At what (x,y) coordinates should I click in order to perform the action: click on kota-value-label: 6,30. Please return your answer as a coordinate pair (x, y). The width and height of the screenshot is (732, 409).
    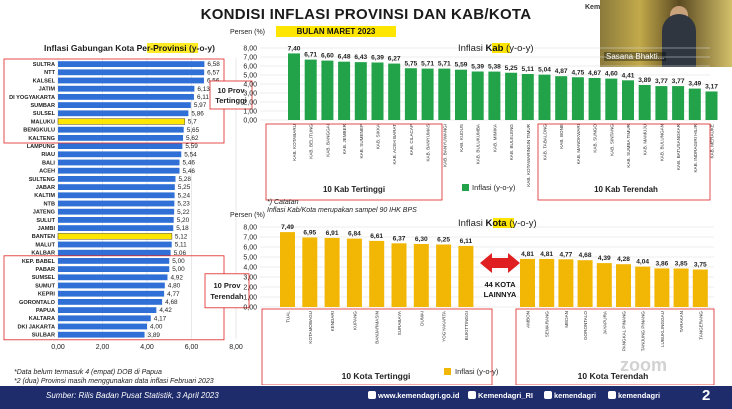
    Looking at the image, I should click on (421, 239).